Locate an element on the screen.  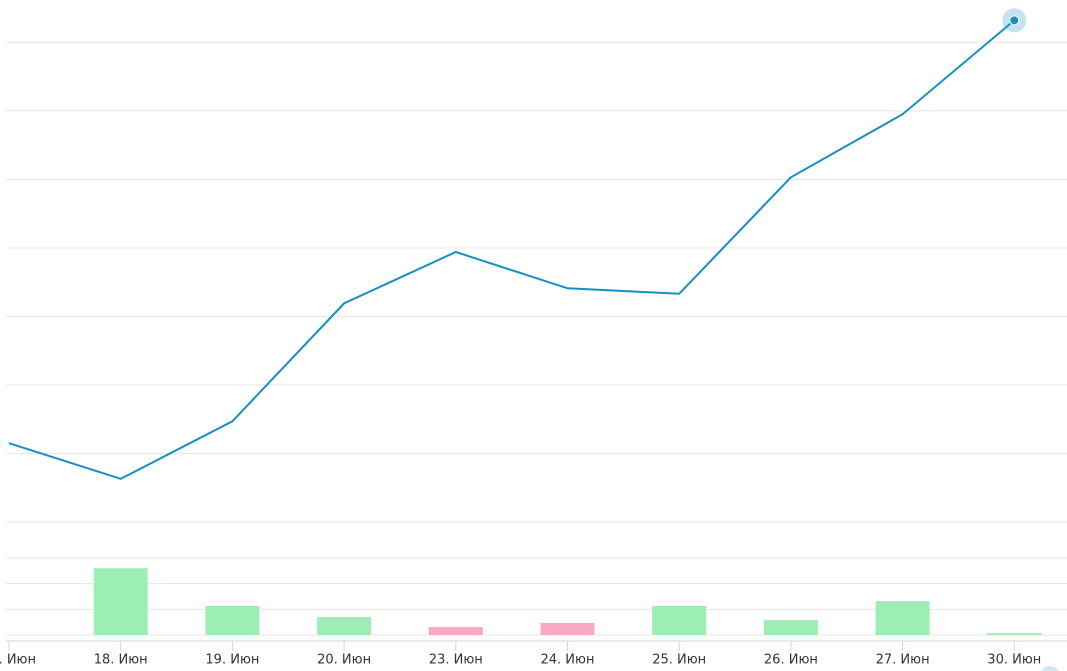
x-tick-label: 30. Июн is located at coordinates (1014, 660).